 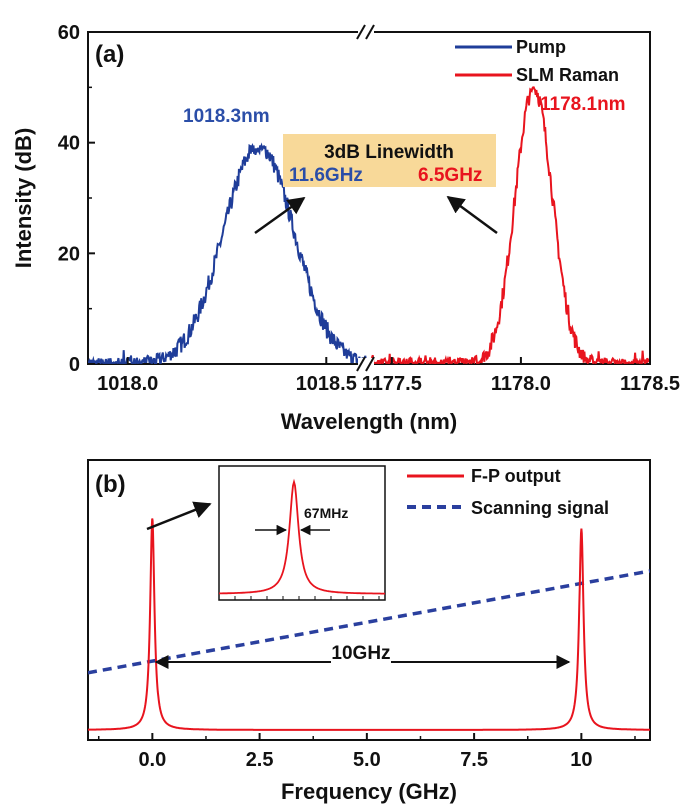 I want to click on pump-arrow, so click(x=280, y=215).